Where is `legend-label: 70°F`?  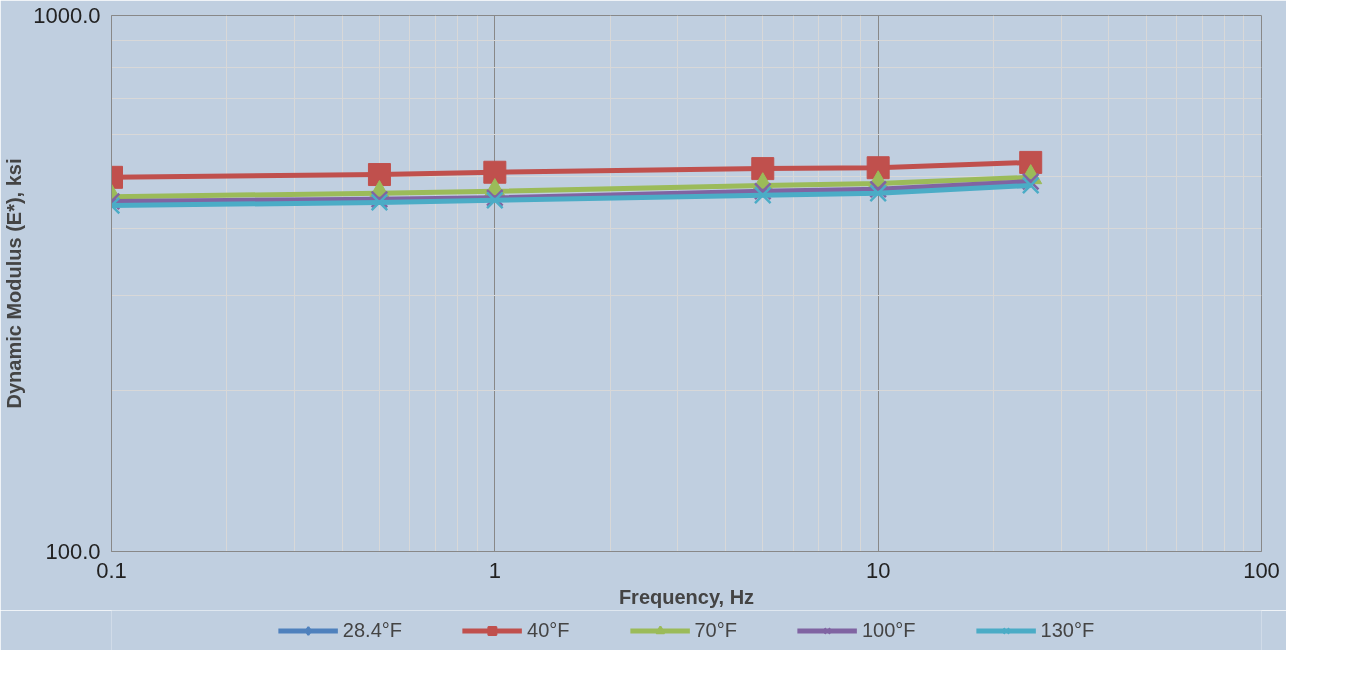
legend-label: 70°F is located at coordinates (715, 630).